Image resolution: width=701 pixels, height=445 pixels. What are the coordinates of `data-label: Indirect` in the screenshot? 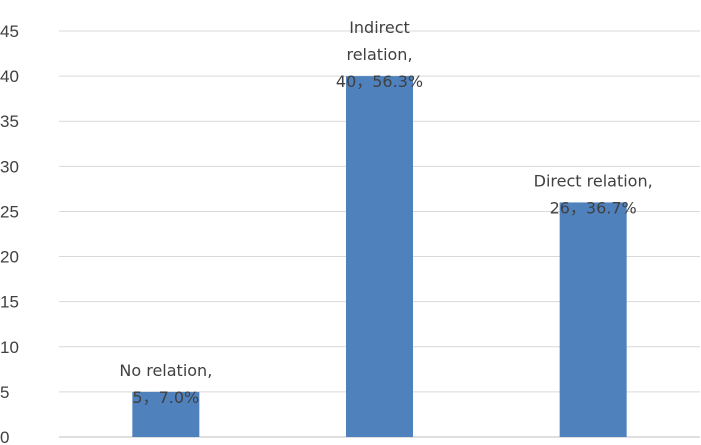 It's located at (379, 27).